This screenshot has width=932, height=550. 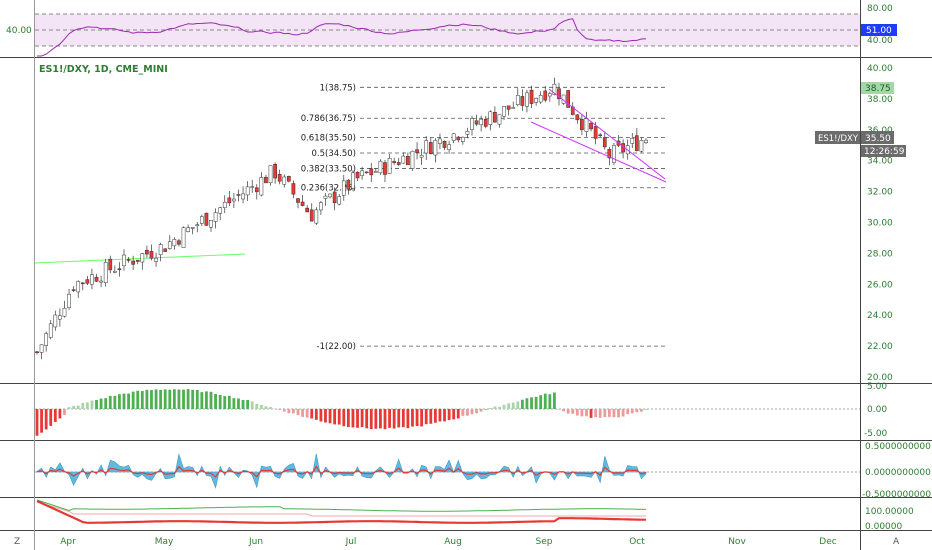 I want to click on month-label: Apr, so click(x=68, y=542).